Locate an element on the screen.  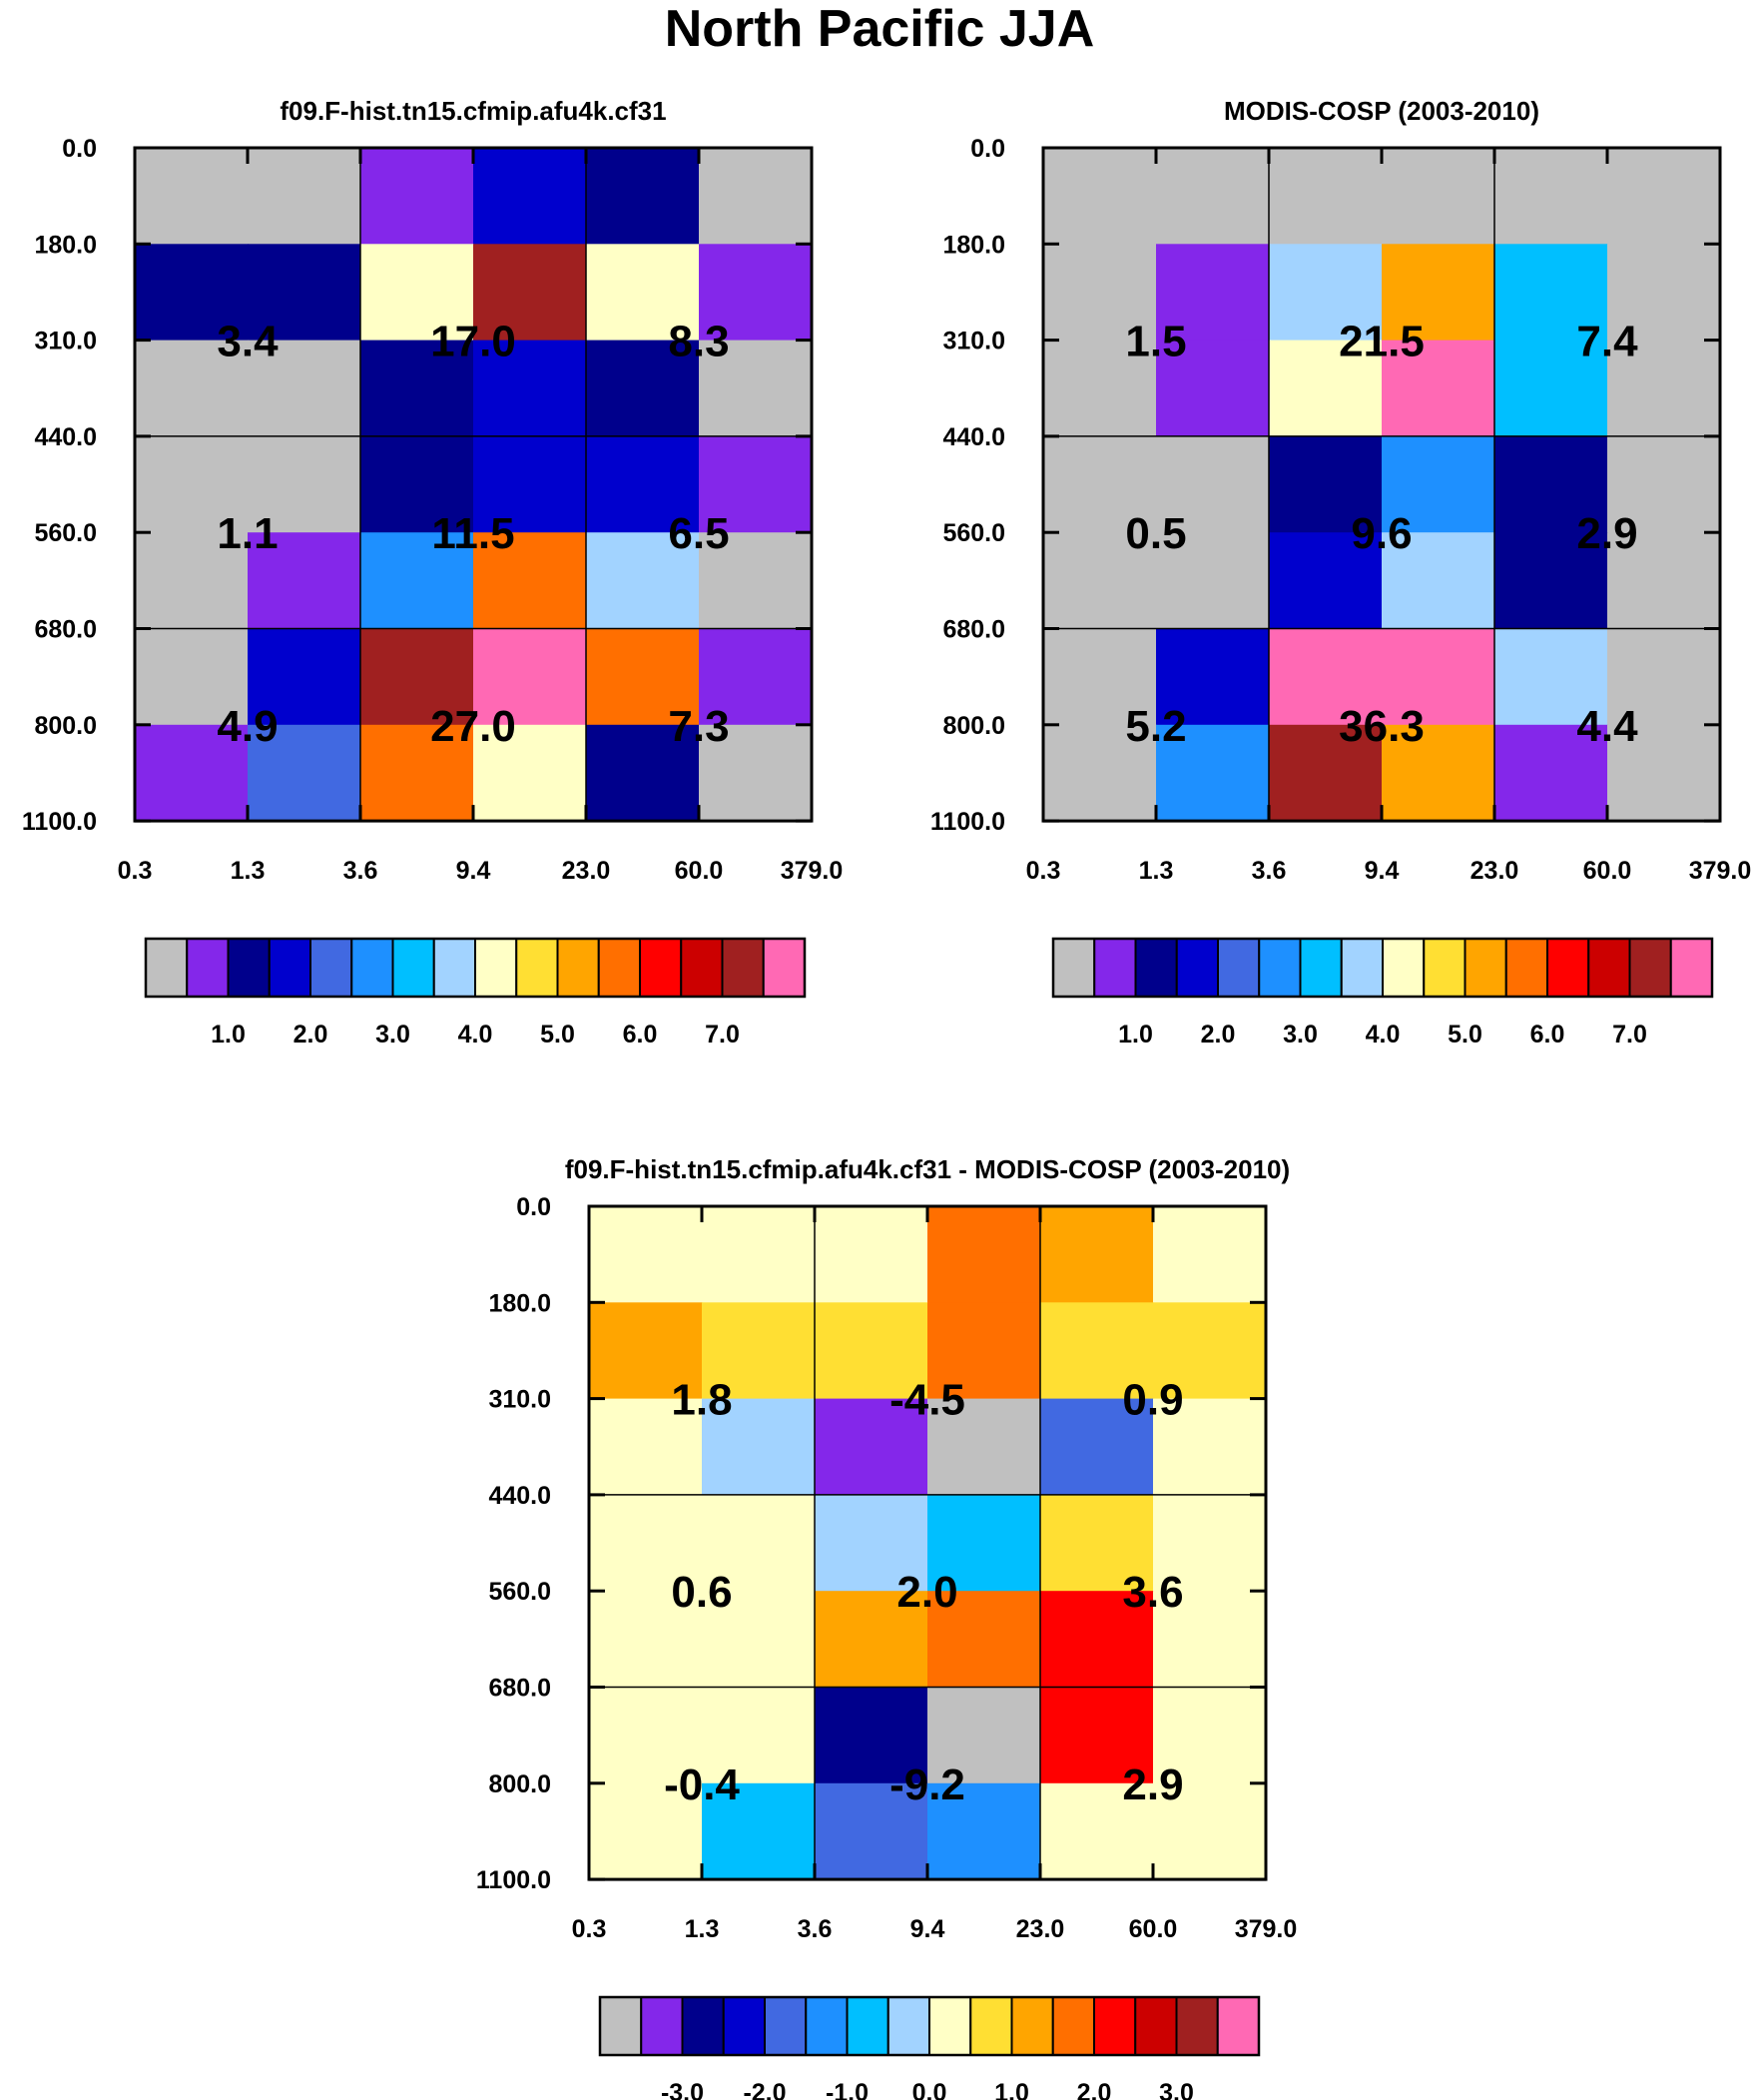
y-tick-label: 0.0 is located at coordinates (533, 1207).